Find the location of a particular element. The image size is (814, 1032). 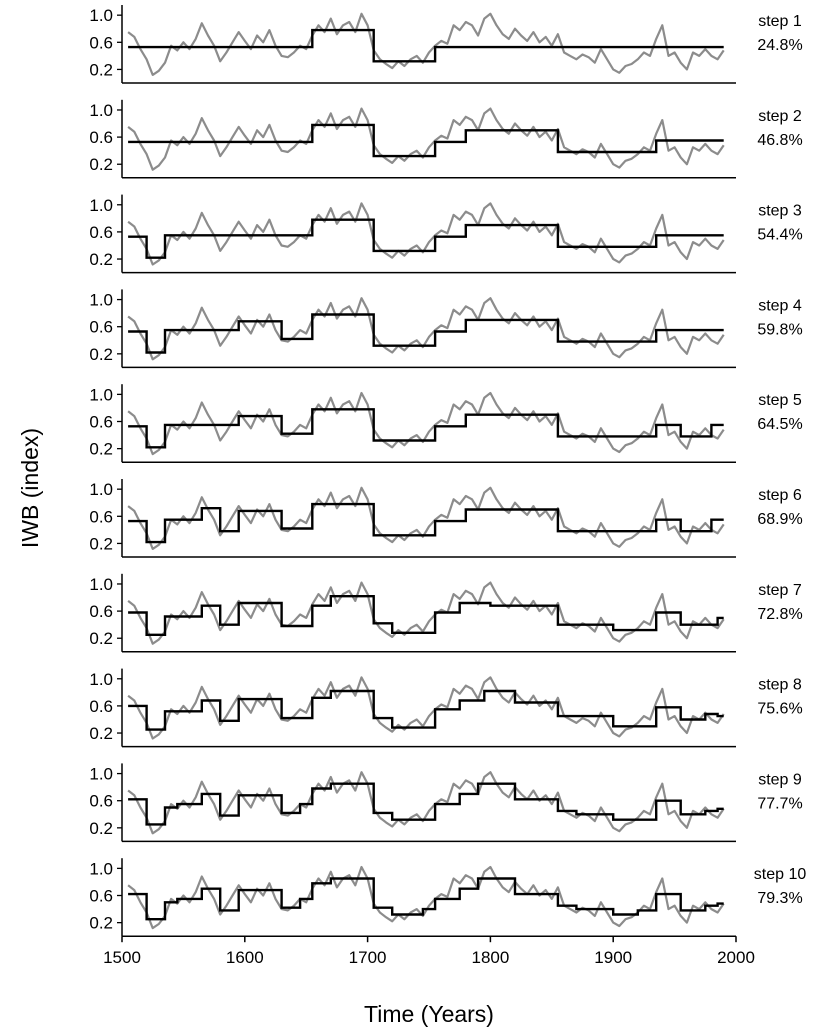

x-tick-label: 1600 is located at coordinates (245, 957).